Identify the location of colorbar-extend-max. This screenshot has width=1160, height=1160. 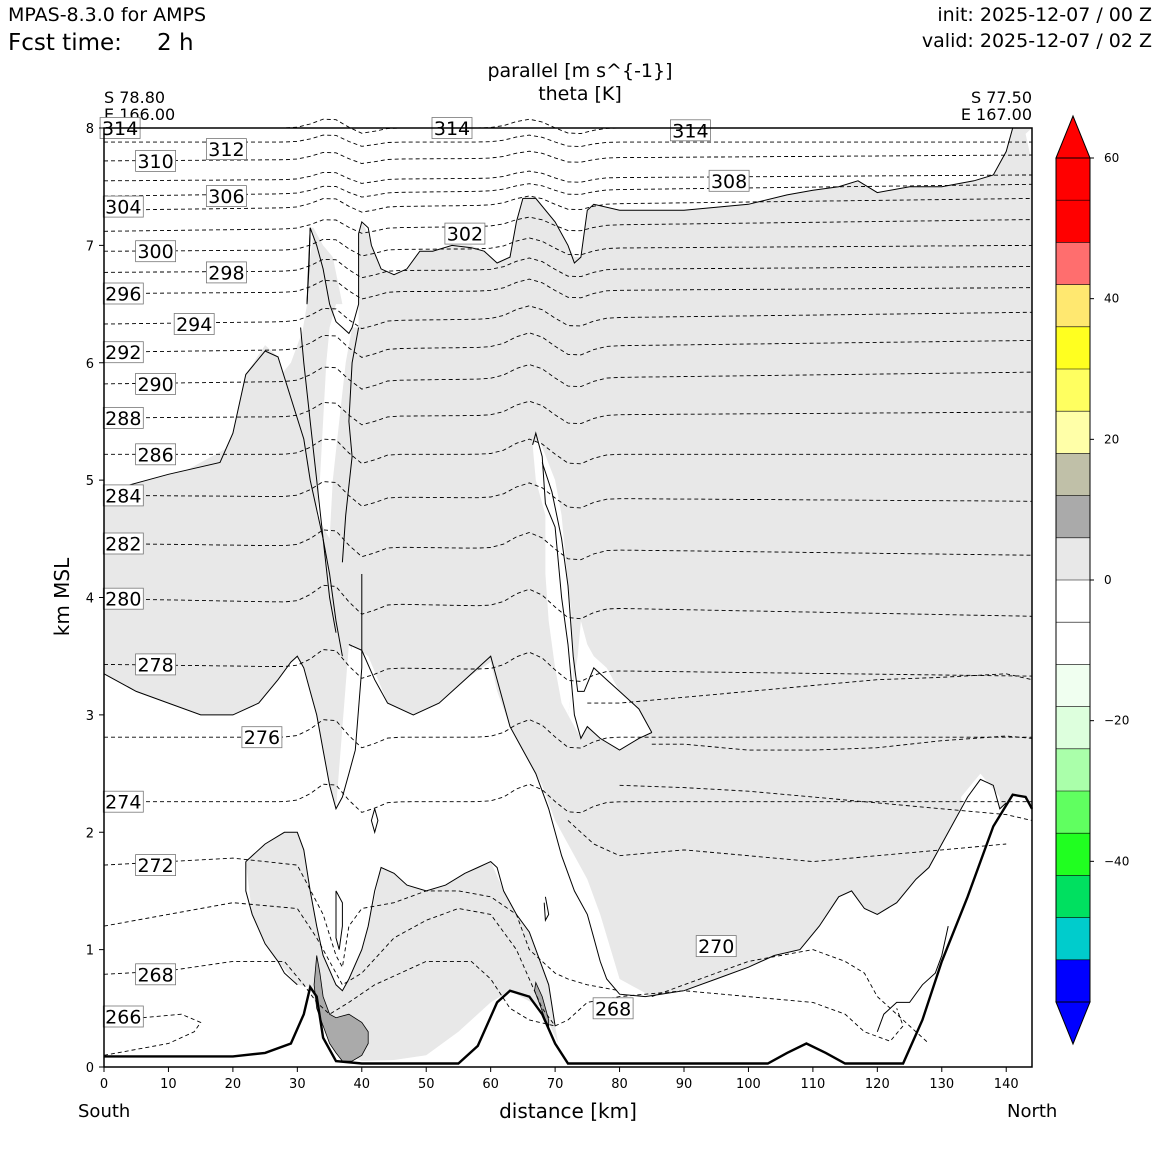
(1073, 136).